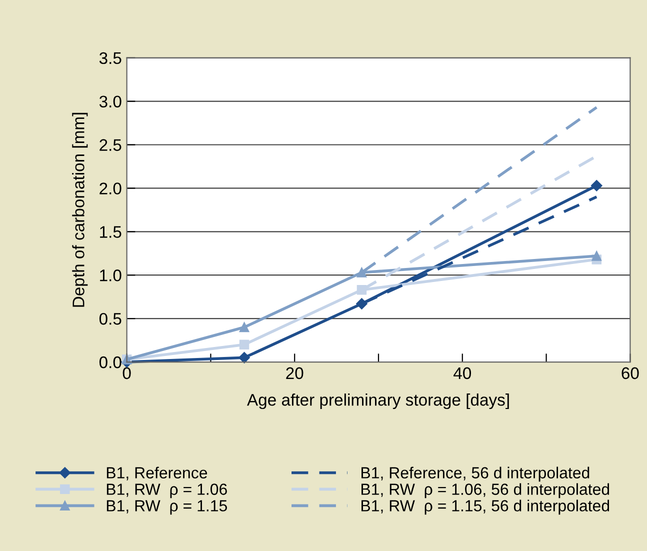 The height and width of the screenshot is (551, 647). I want to click on y-tick-label: 3.5, so click(110, 58).